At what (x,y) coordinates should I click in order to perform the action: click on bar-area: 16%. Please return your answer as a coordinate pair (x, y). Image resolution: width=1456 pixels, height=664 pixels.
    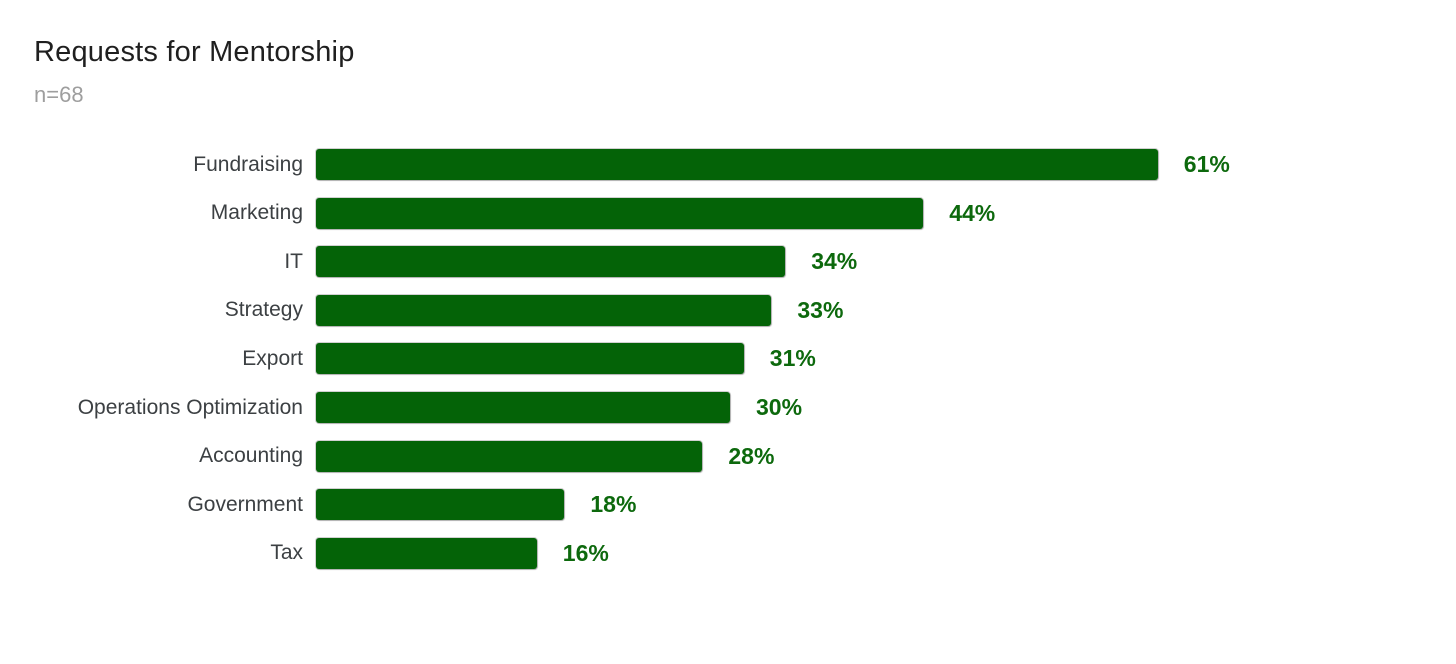
    Looking at the image, I should click on (886, 553).